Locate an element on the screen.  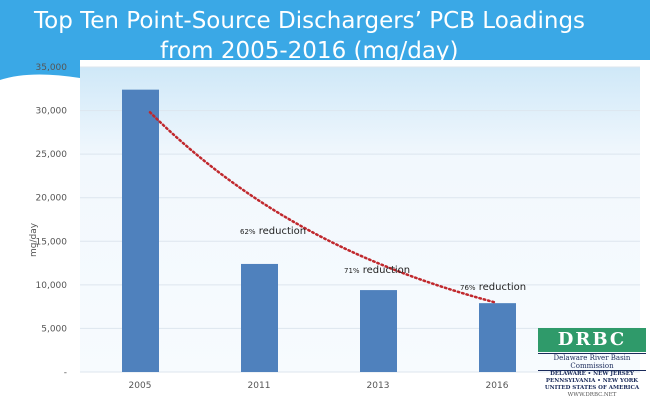
bar-2013 is located at coordinates (378, 331).